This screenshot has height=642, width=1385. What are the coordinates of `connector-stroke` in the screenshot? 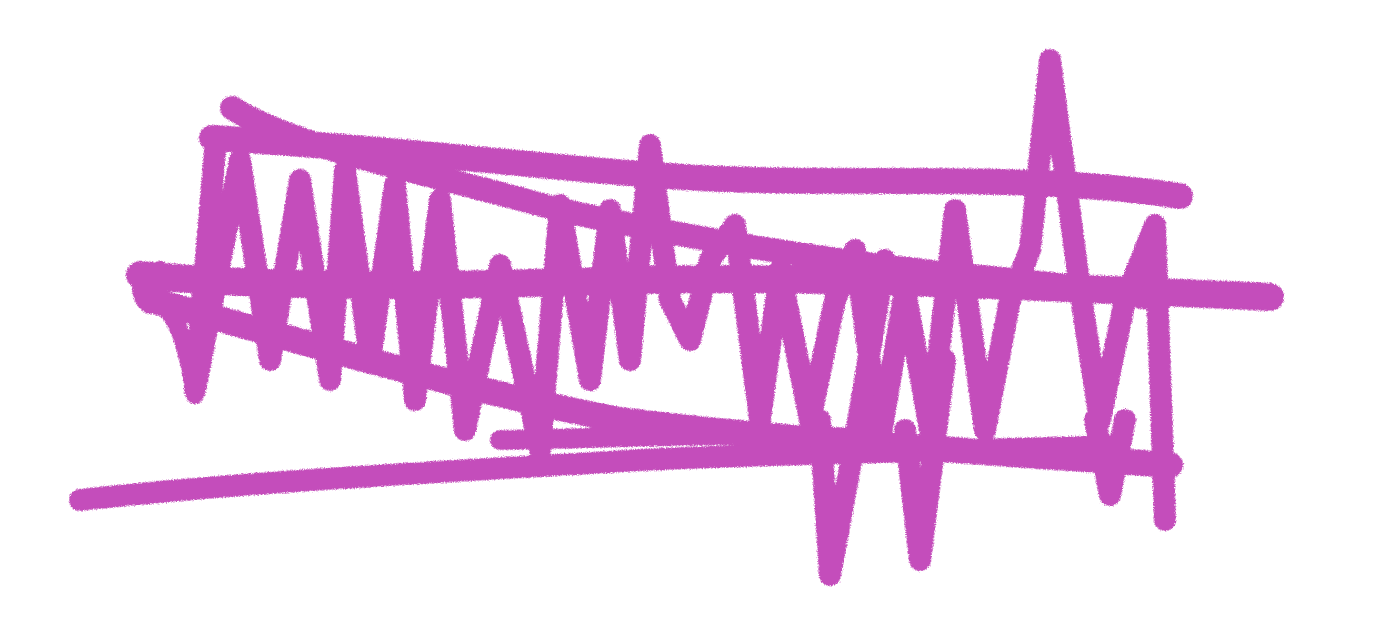 It's located at (690, 437).